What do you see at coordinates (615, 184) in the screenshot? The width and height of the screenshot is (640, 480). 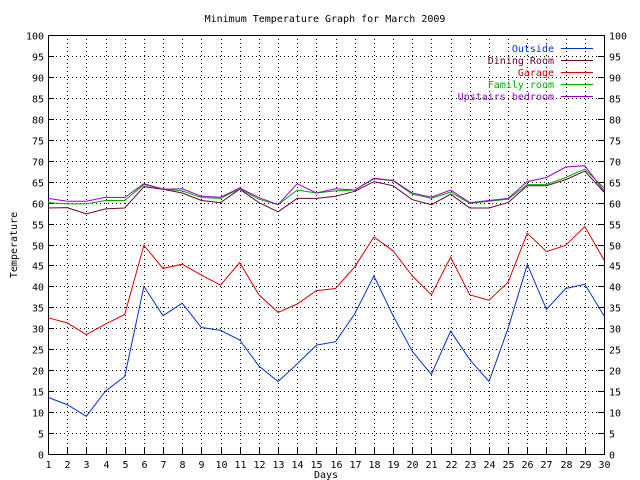 I see `y-tick-label-right: 65` at bounding box center [615, 184].